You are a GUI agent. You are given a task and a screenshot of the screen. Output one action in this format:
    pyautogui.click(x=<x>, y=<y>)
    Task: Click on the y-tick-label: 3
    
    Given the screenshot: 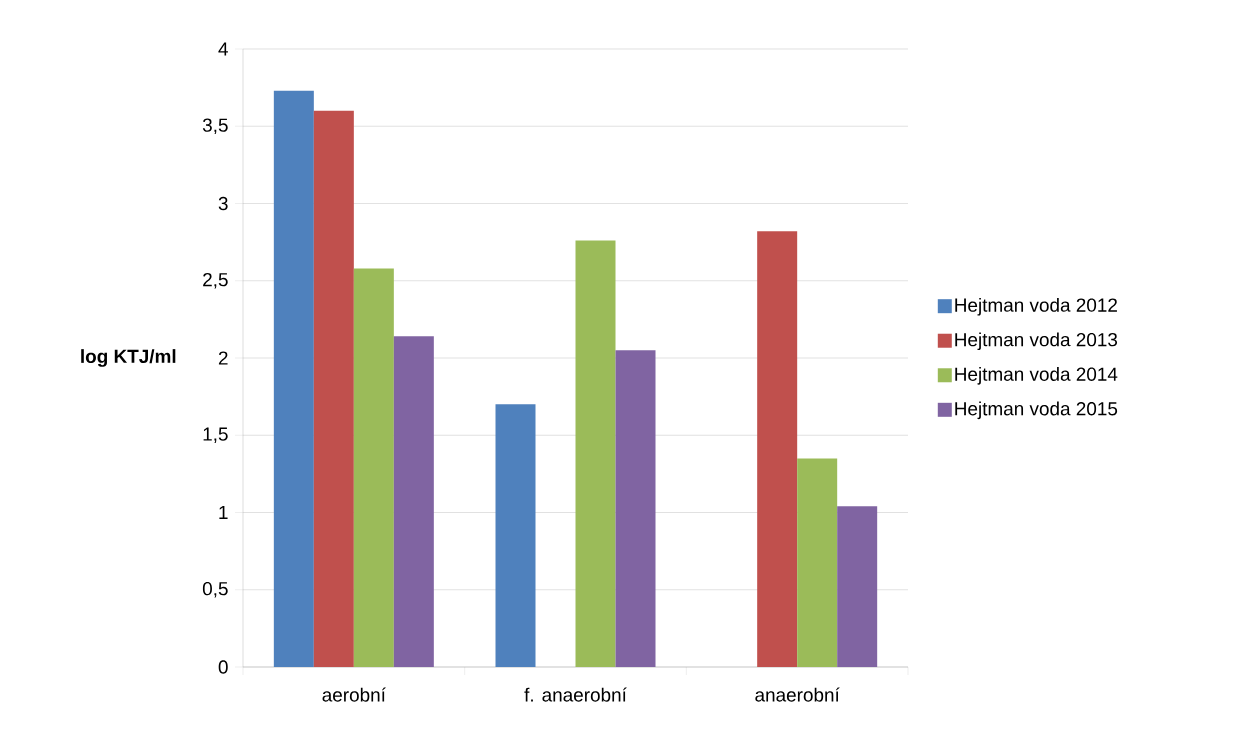 What is the action you would take?
    pyautogui.click(x=223, y=203)
    